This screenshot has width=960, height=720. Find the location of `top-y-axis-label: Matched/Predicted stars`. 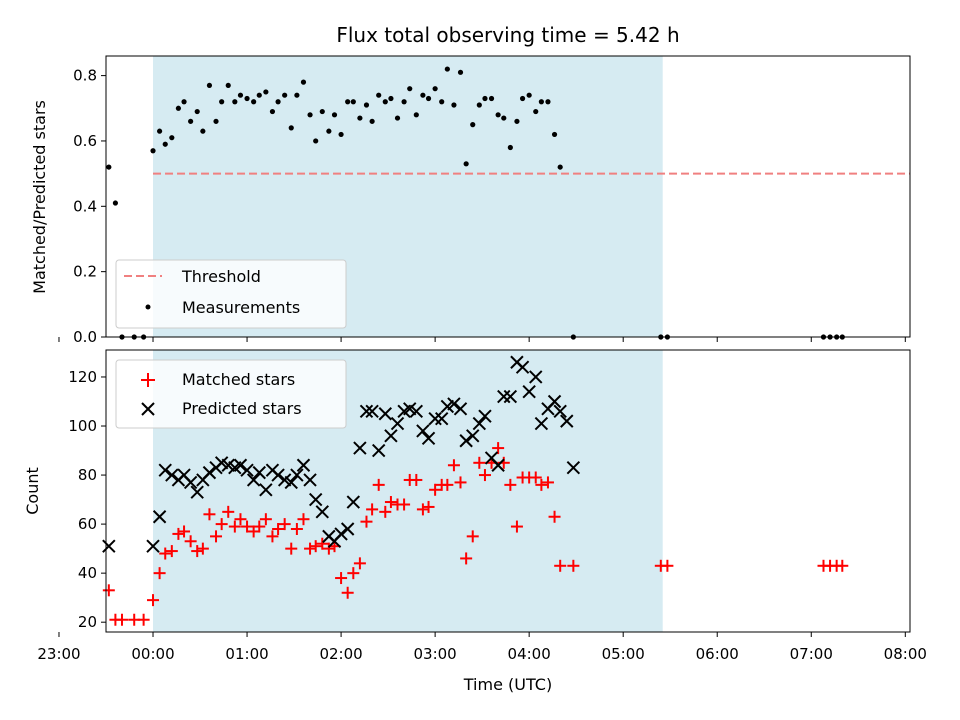

top-y-axis-label: Matched/Predicted stars is located at coordinates (39, 197).